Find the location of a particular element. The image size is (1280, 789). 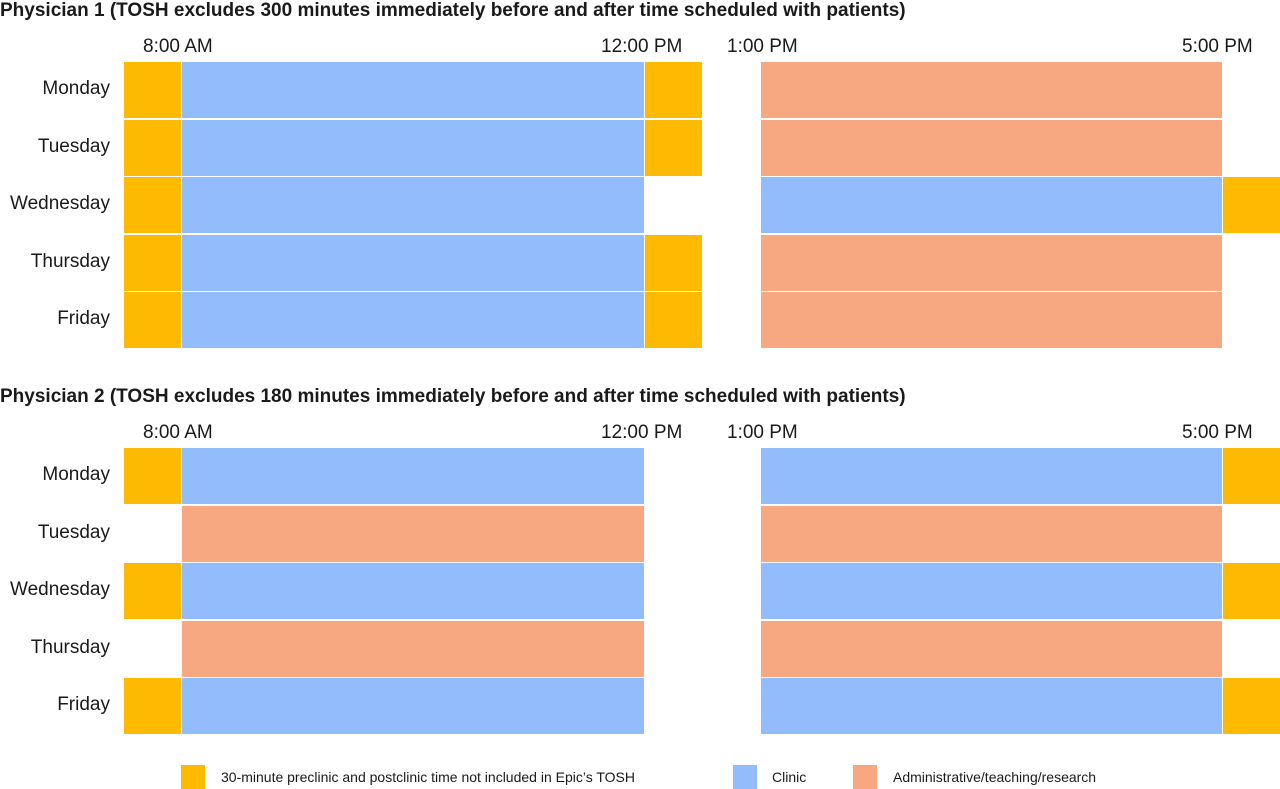

physician-2-day-label: Wednesday is located at coordinates (60, 590).